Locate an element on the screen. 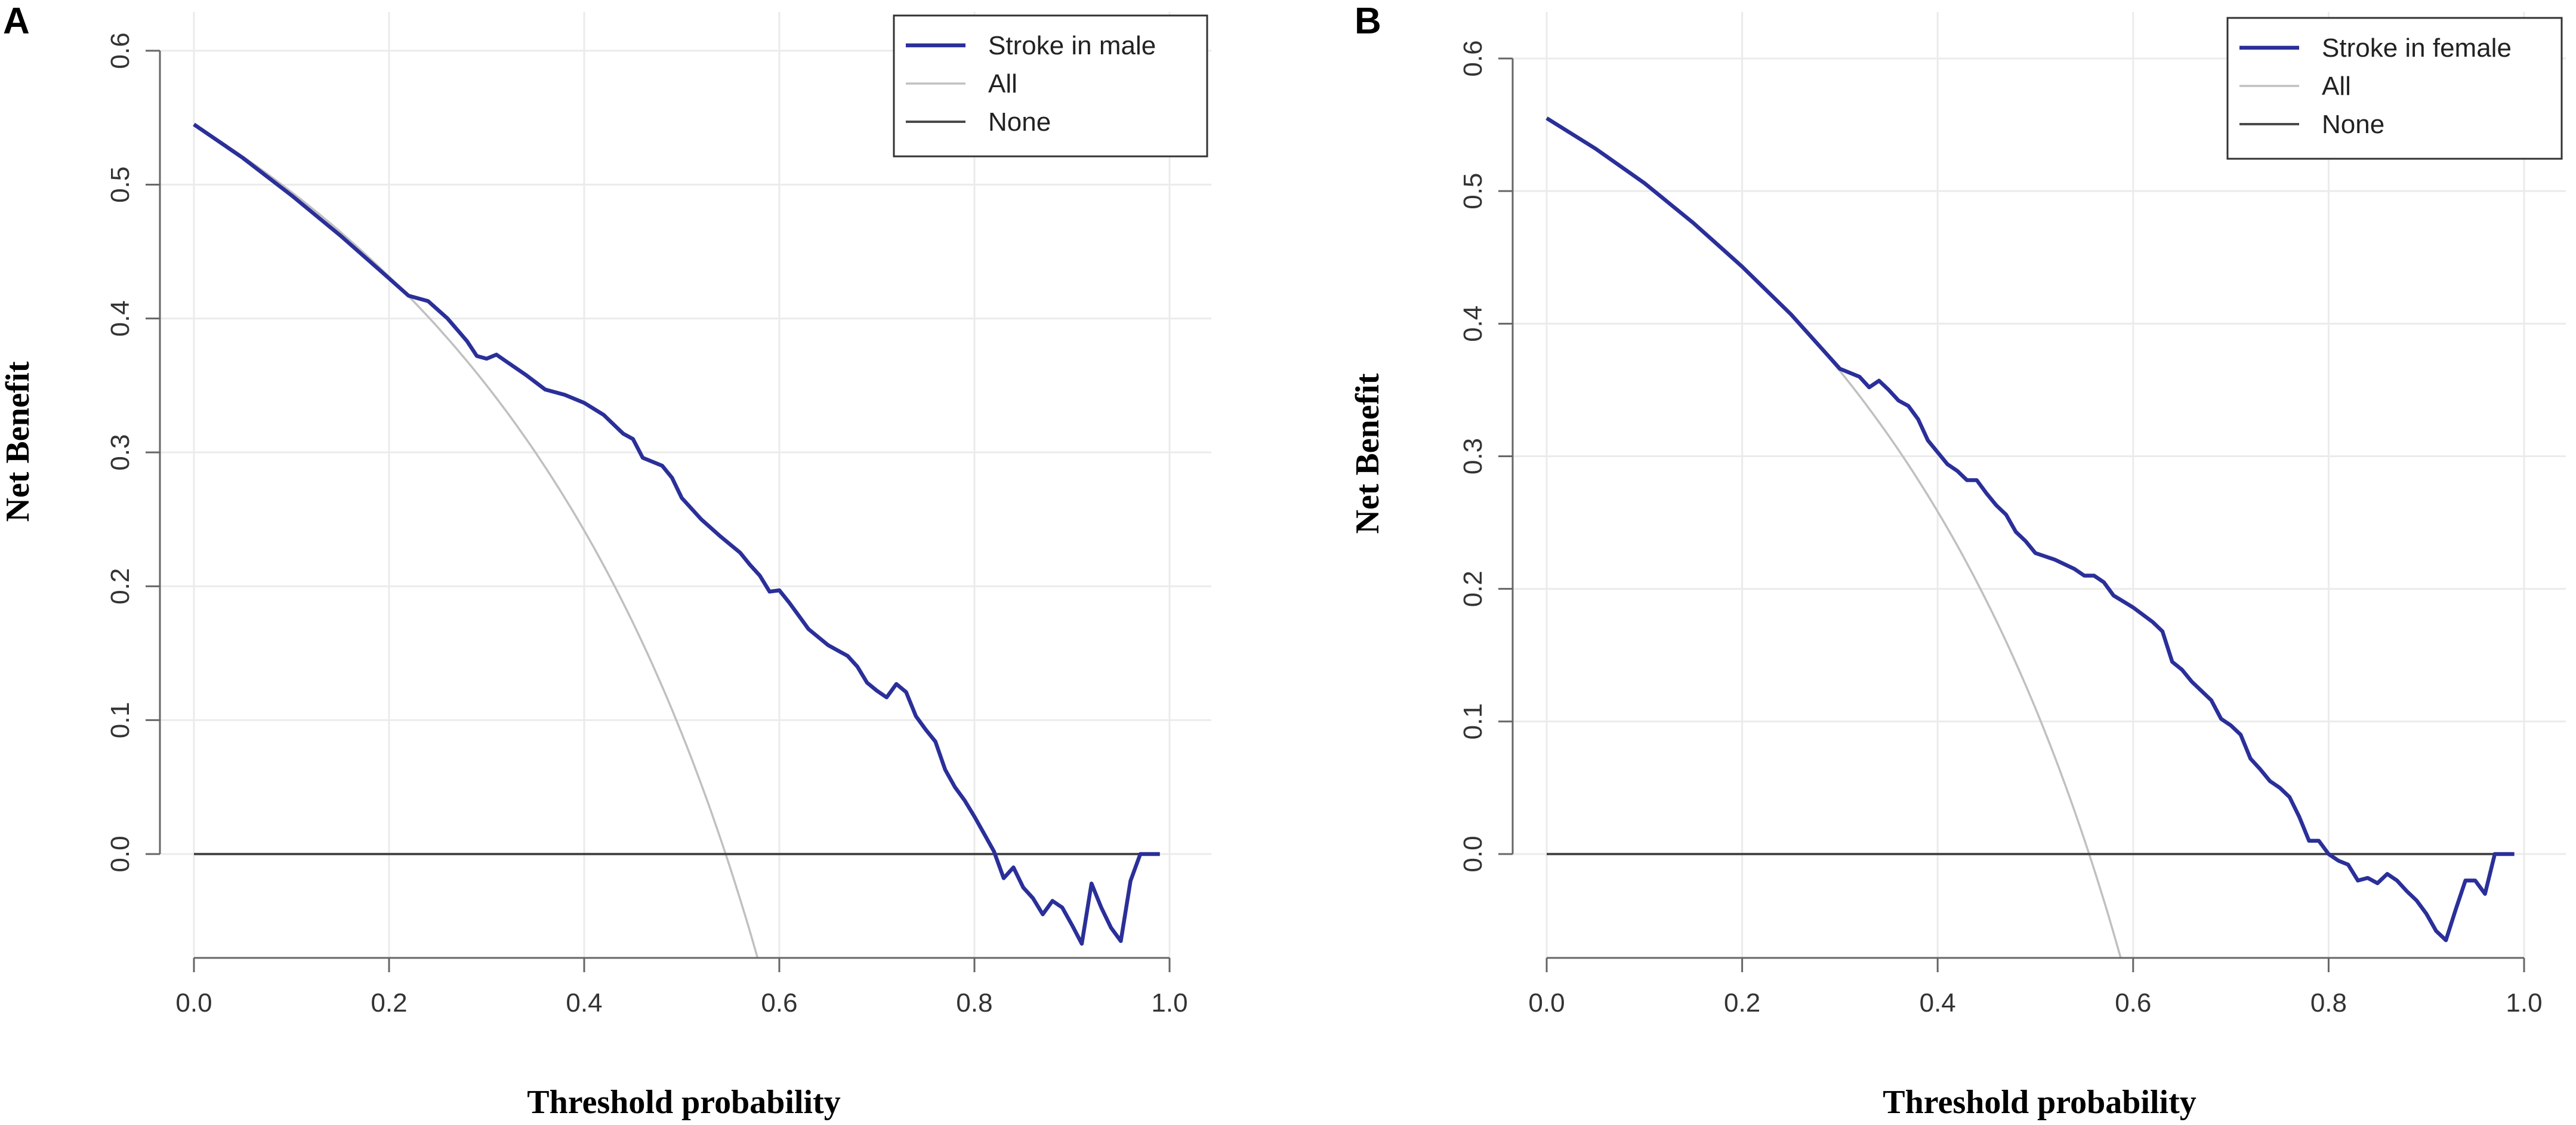 The image size is (2576, 1125). legend: Stroke in male All None is located at coordinates (1050, 86).